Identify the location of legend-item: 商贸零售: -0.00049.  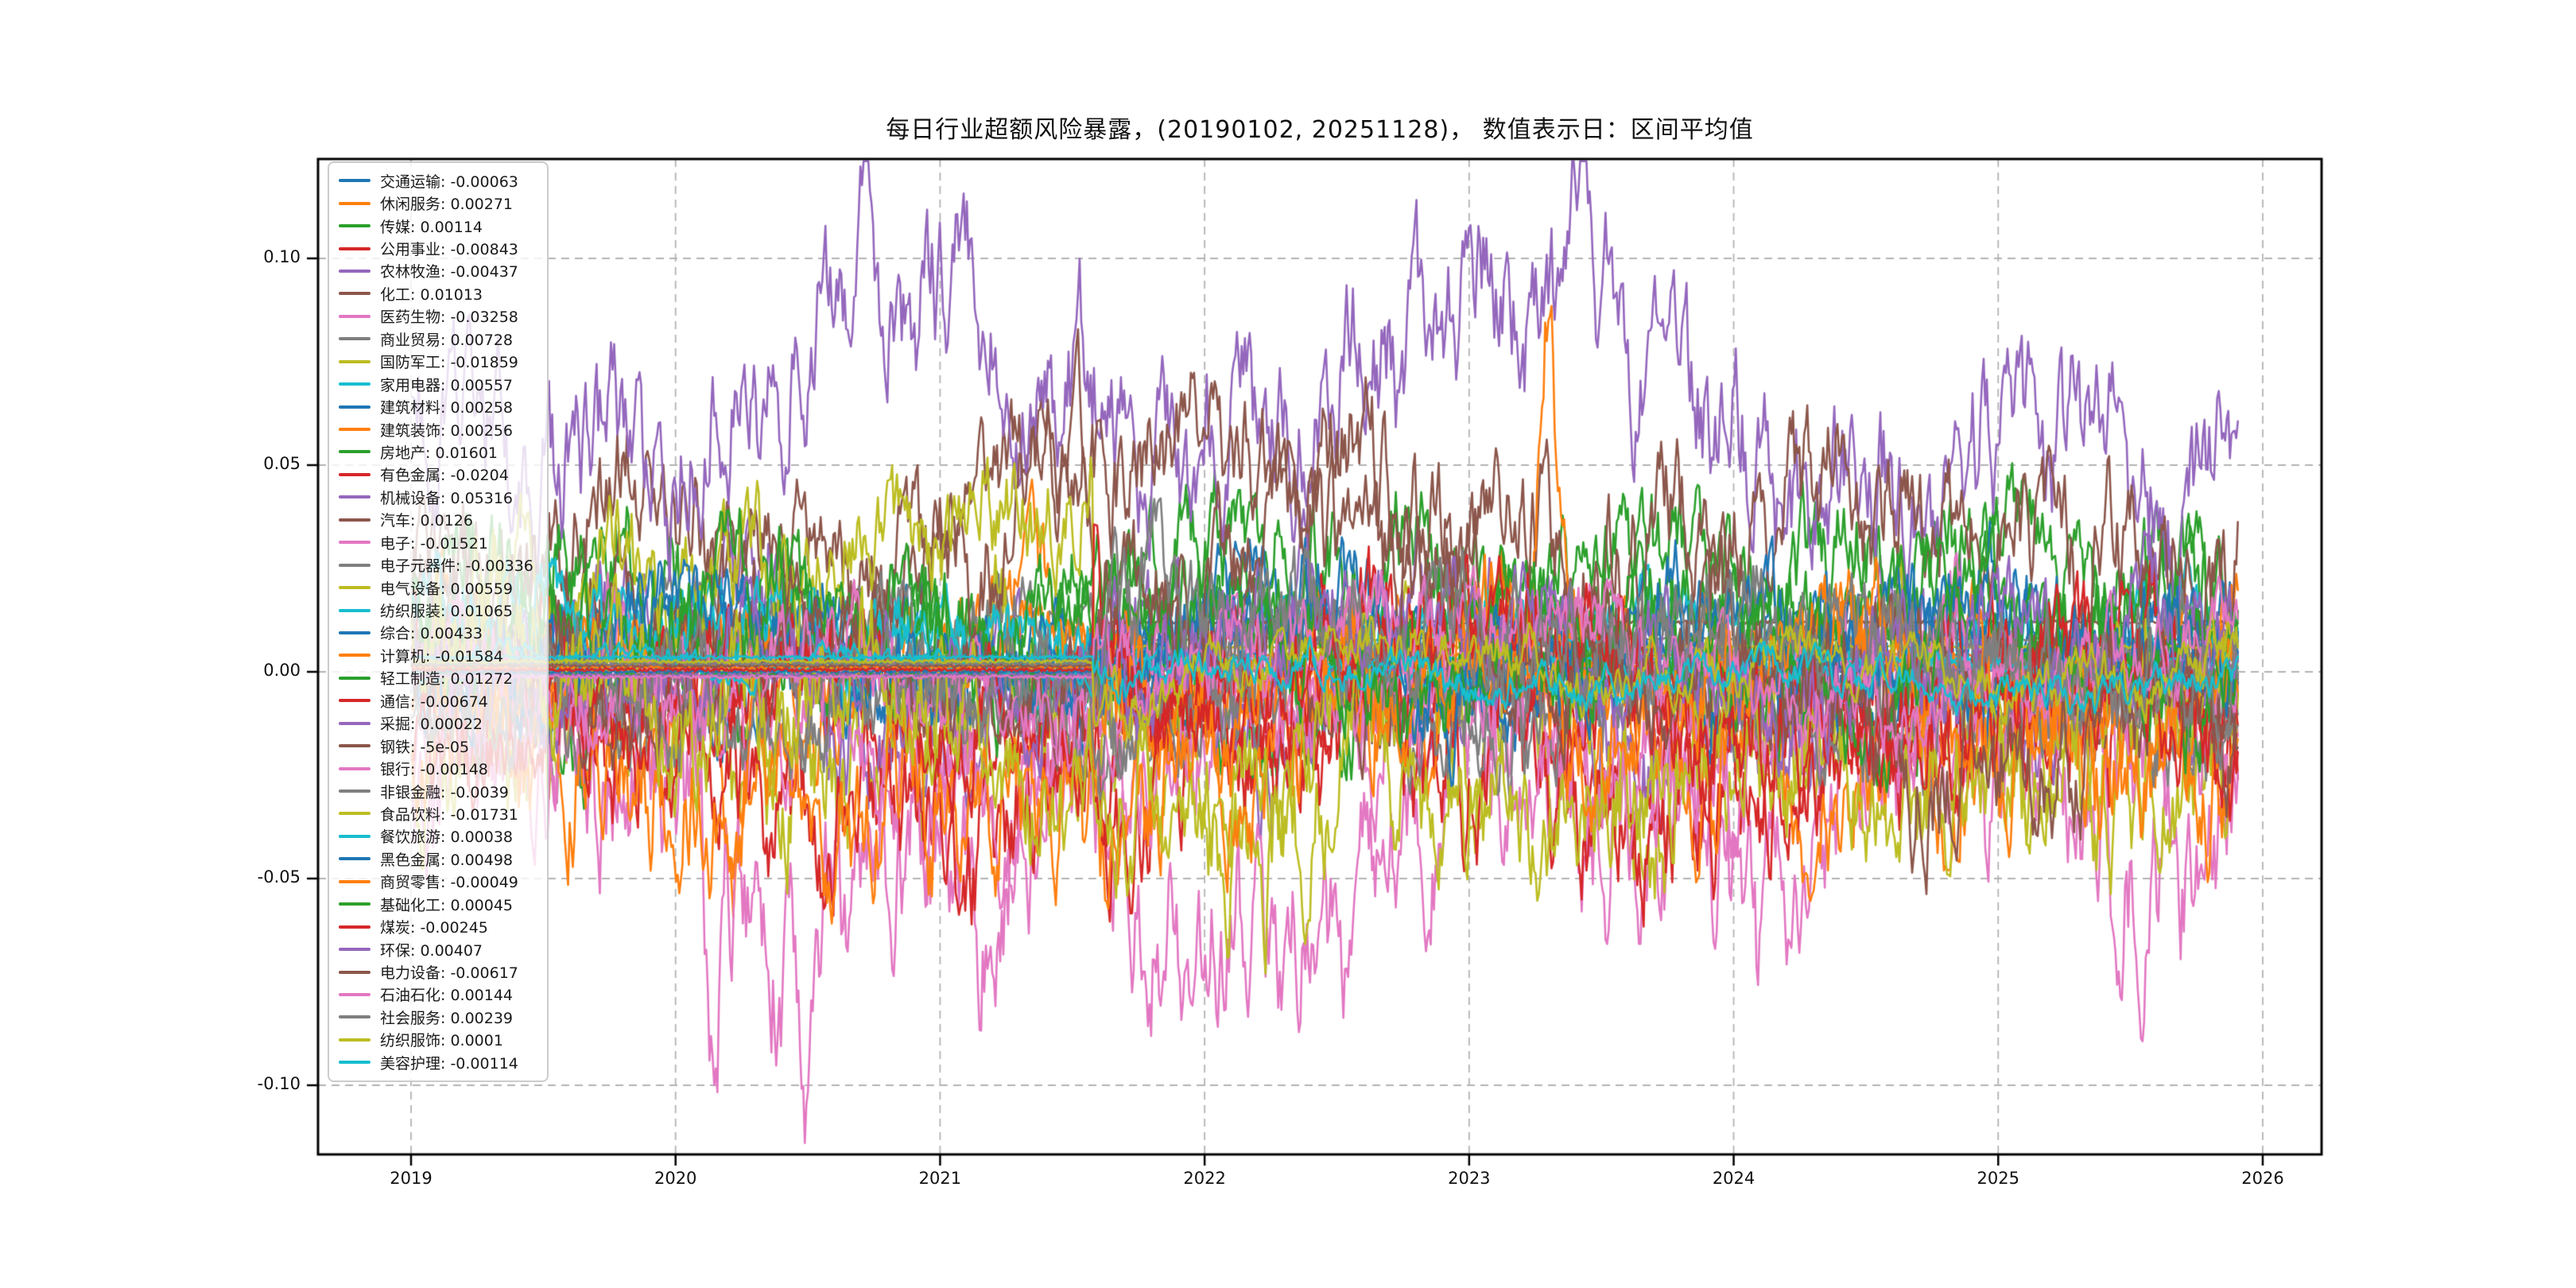
(441, 882).